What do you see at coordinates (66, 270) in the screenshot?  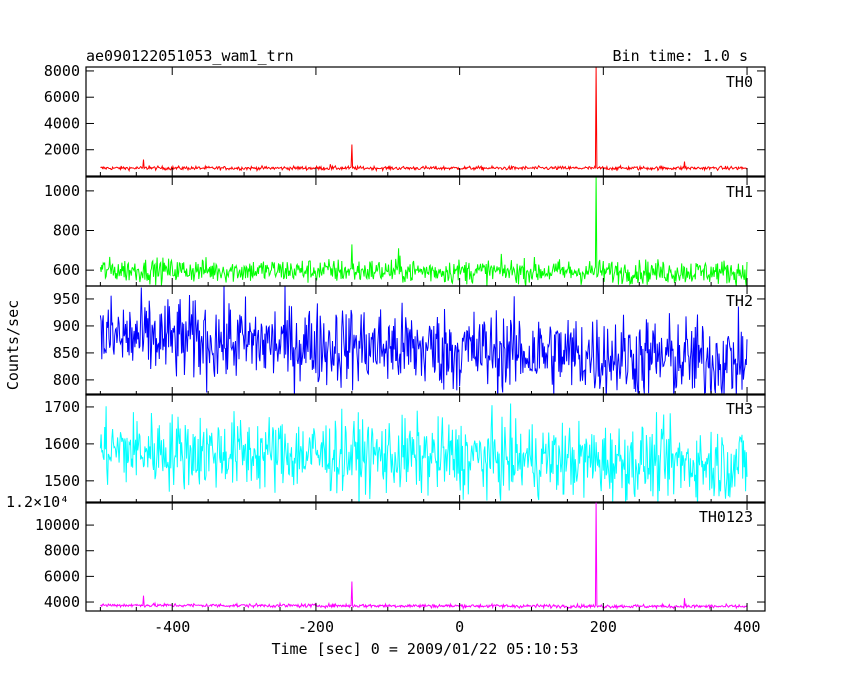 I see `y-tick-label: 600` at bounding box center [66, 270].